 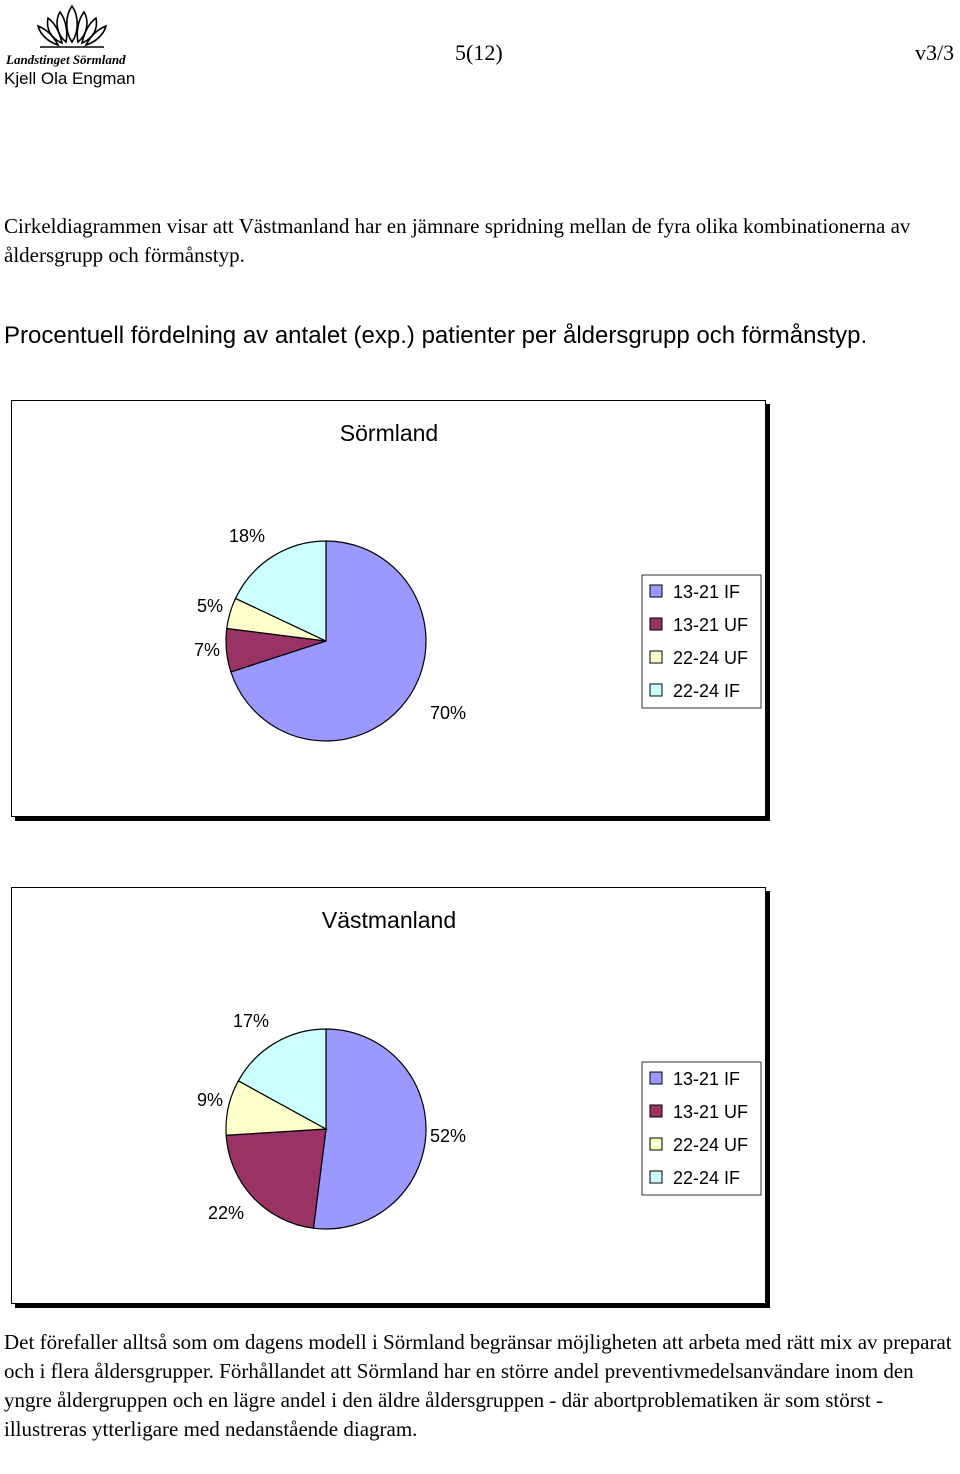 What do you see at coordinates (66, 59) in the screenshot?
I see `logo-text: Landstinget Sörmland` at bounding box center [66, 59].